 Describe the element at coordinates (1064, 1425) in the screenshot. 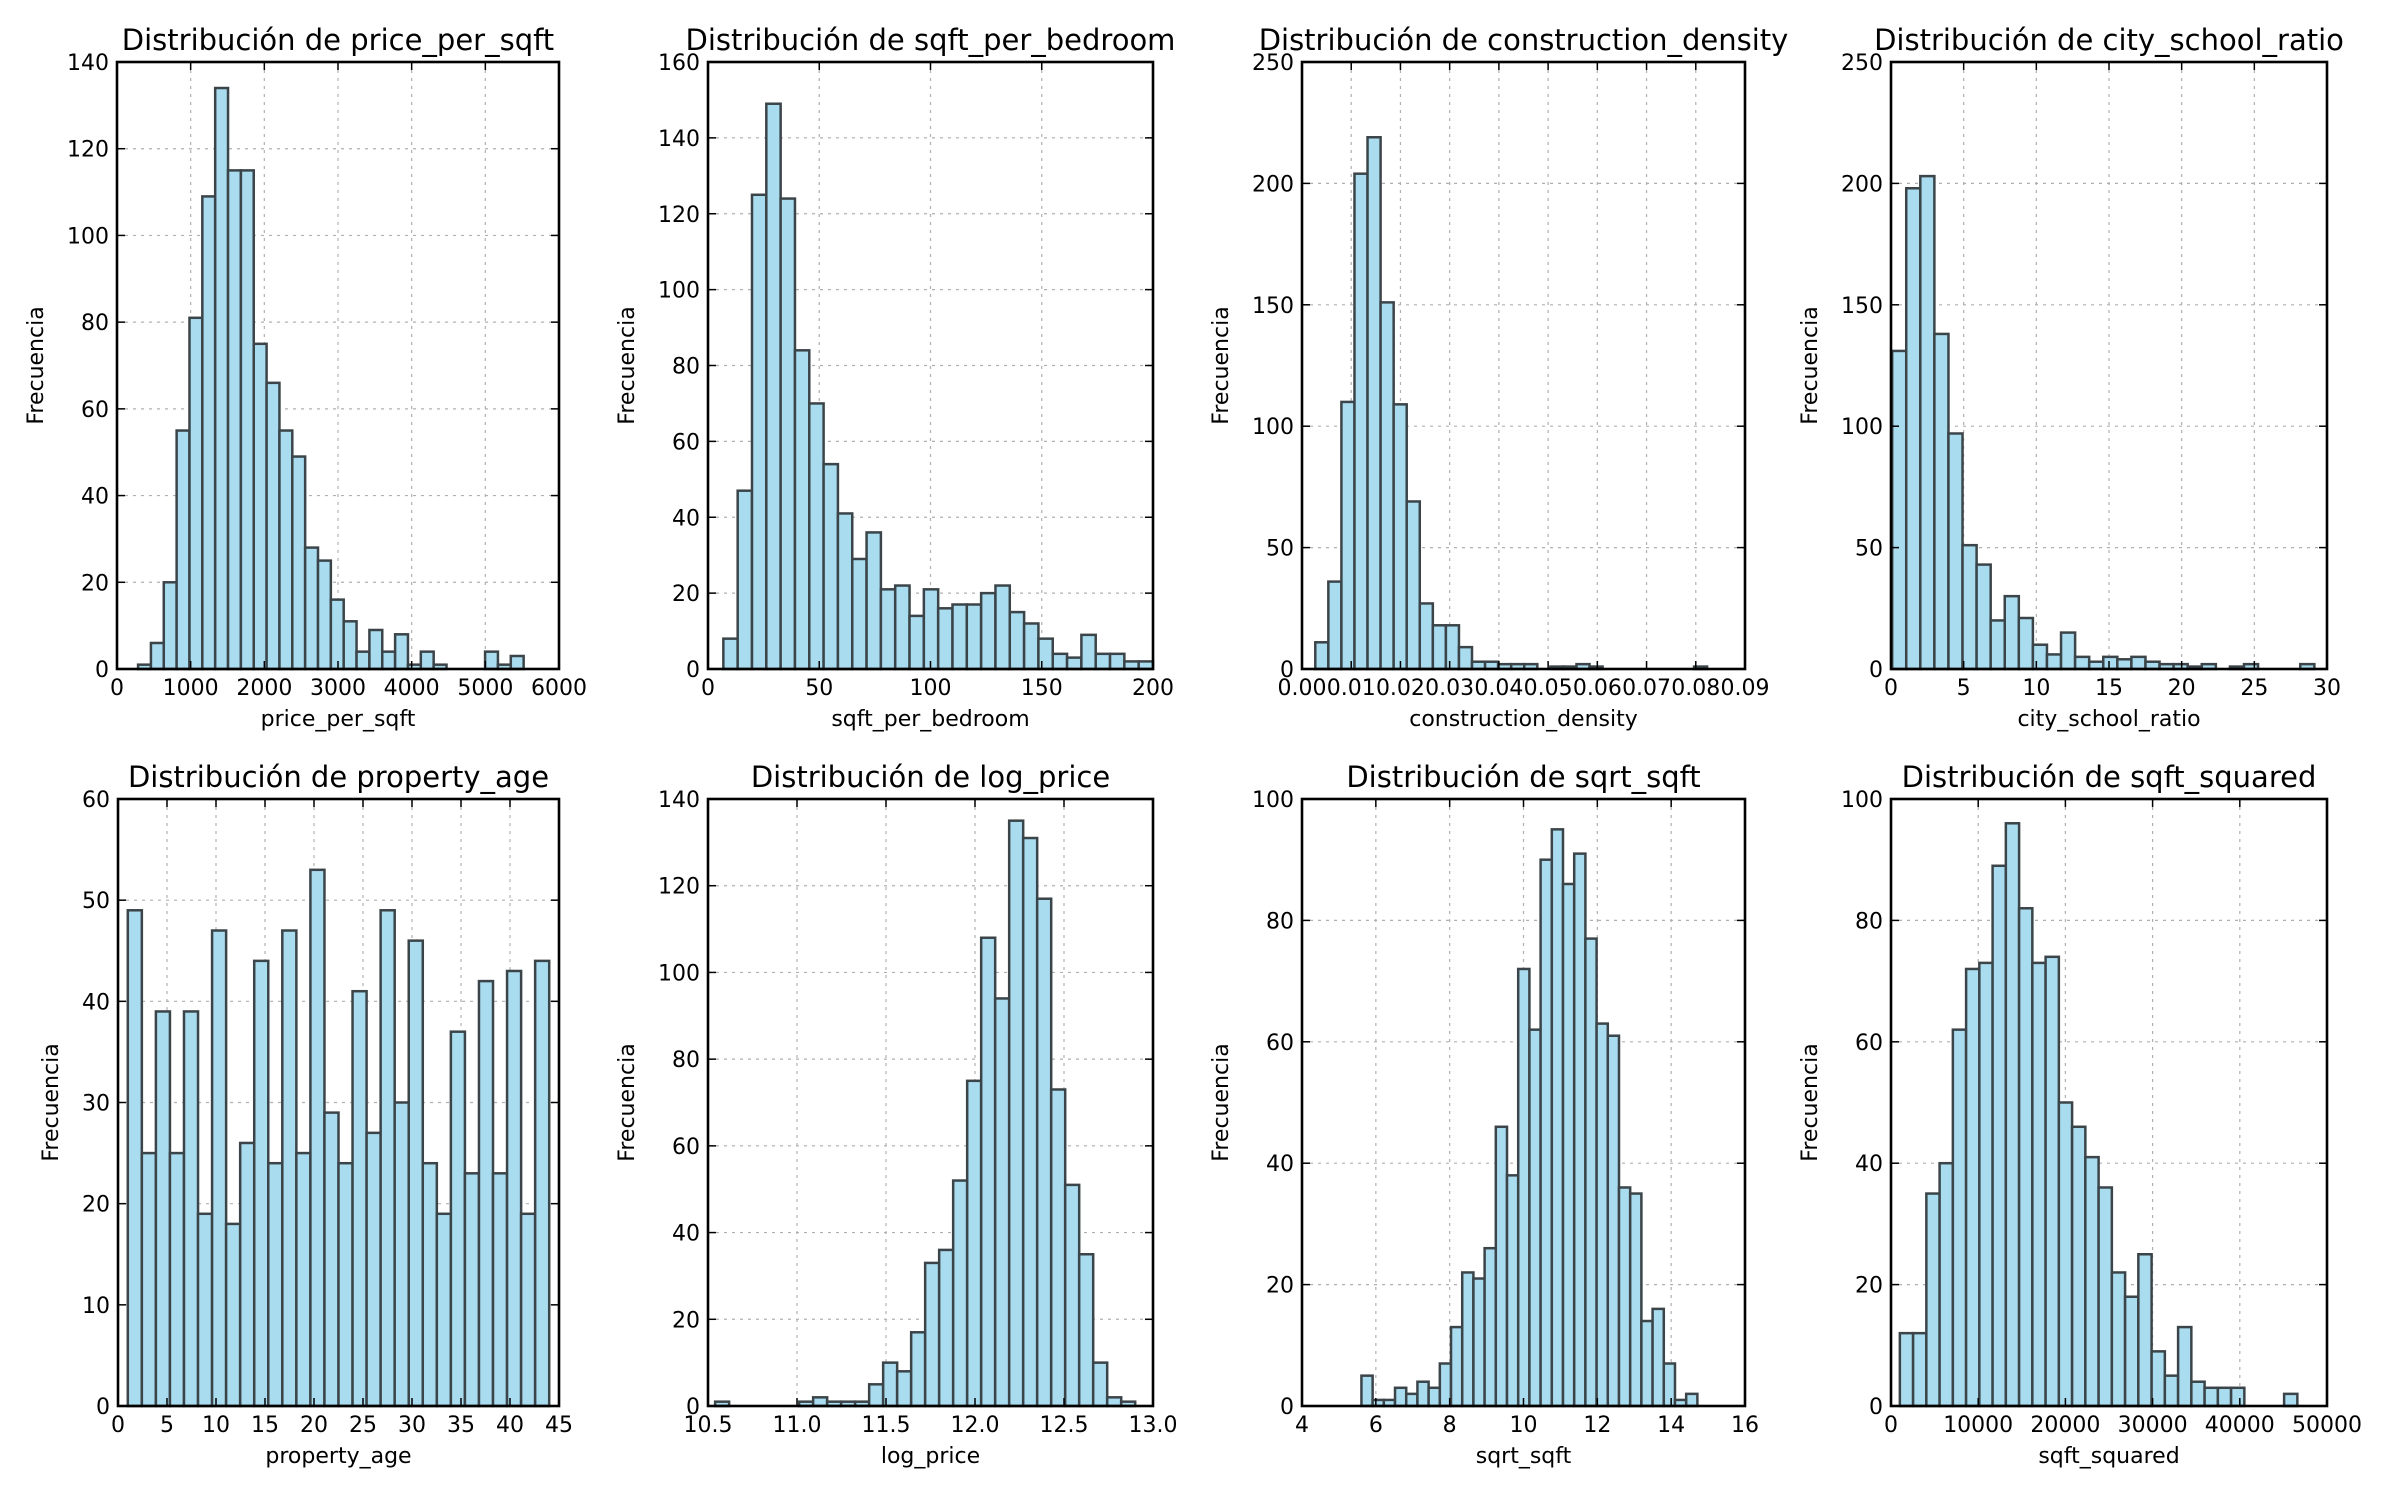

I see `x-tick-label: 12.5` at that location.